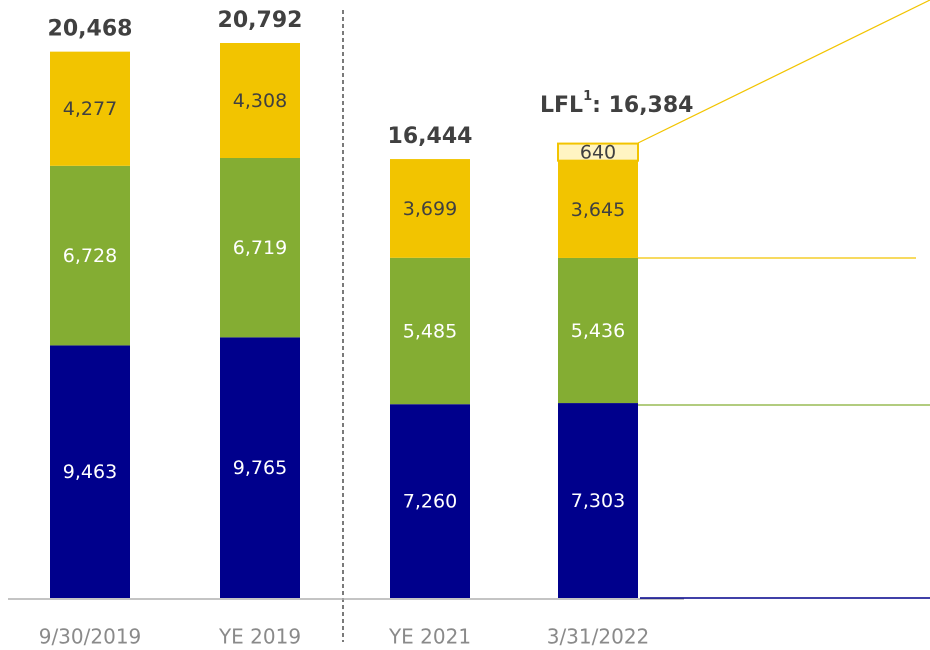  I want to click on value-label: 5,436, so click(598, 331).